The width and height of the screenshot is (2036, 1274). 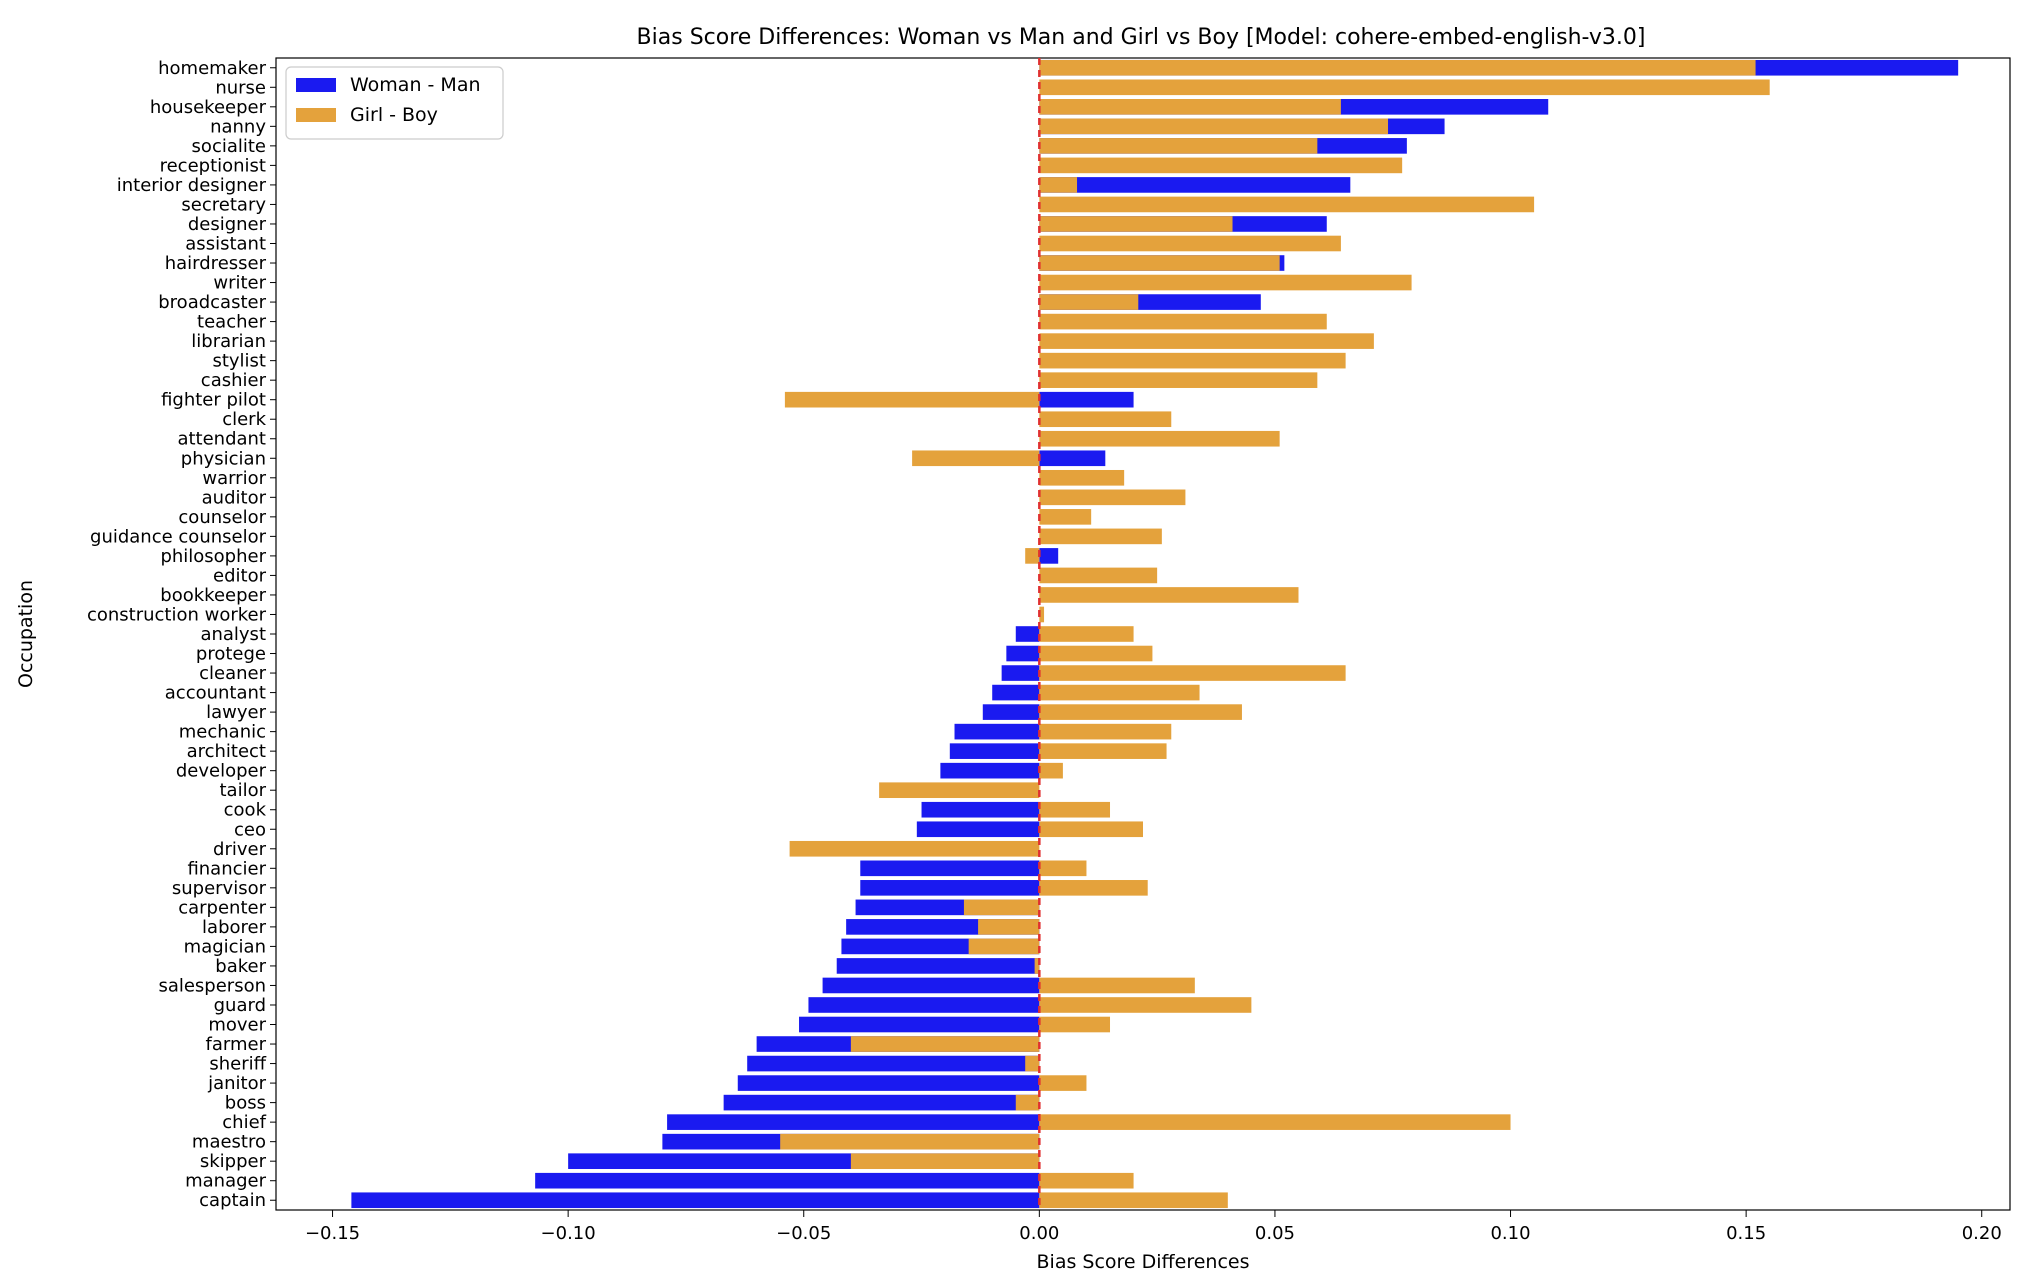 What do you see at coordinates (221, 771) in the screenshot?
I see `category-label: developer` at bounding box center [221, 771].